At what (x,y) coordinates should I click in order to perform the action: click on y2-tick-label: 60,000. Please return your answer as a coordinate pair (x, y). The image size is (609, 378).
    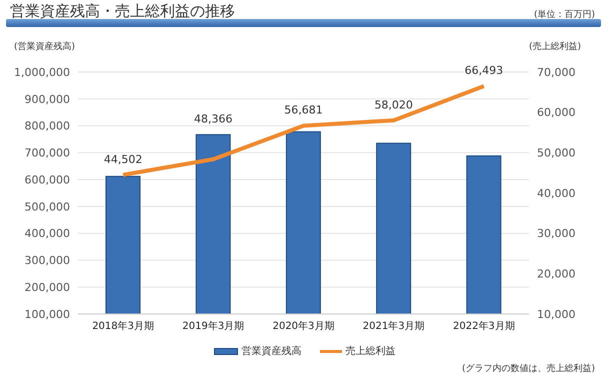
    Looking at the image, I should click on (556, 113).